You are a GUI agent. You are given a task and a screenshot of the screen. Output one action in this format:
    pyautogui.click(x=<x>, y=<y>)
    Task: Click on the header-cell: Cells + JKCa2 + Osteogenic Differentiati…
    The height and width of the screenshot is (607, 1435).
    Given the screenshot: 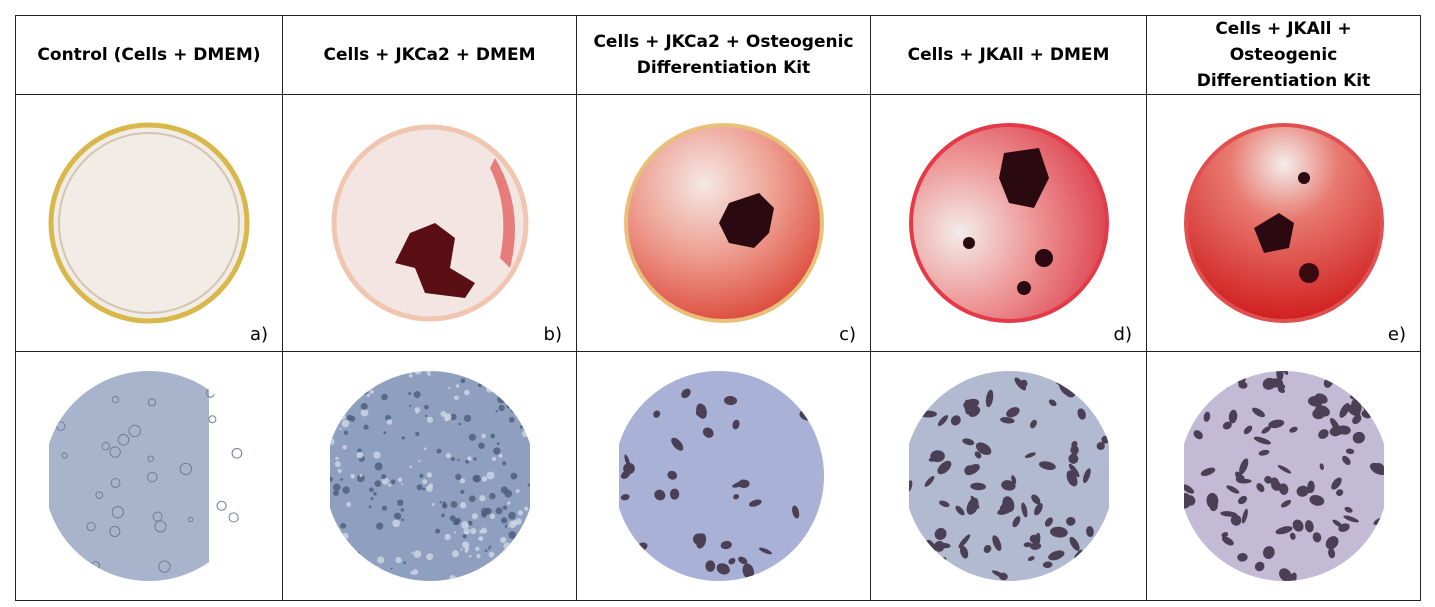 What is the action you would take?
    pyautogui.click(x=723, y=55)
    